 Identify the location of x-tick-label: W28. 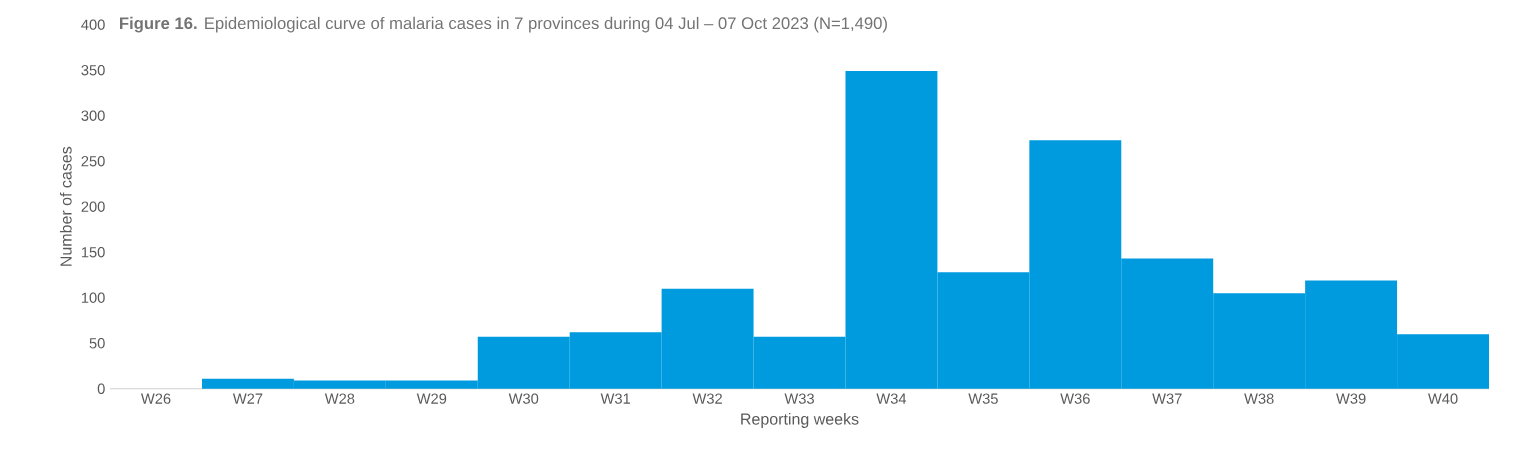
(339, 398).